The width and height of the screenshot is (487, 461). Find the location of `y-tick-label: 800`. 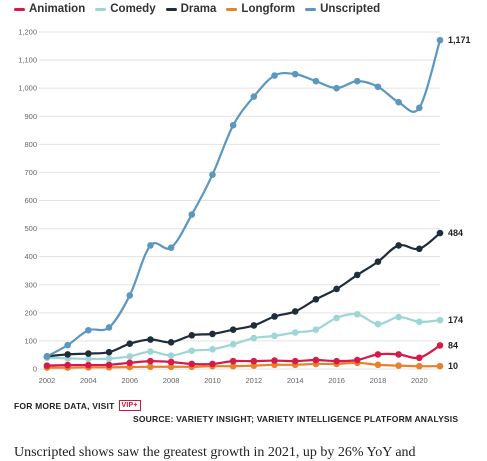

y-tick-label: 800 is located at coordinates (30, 144).